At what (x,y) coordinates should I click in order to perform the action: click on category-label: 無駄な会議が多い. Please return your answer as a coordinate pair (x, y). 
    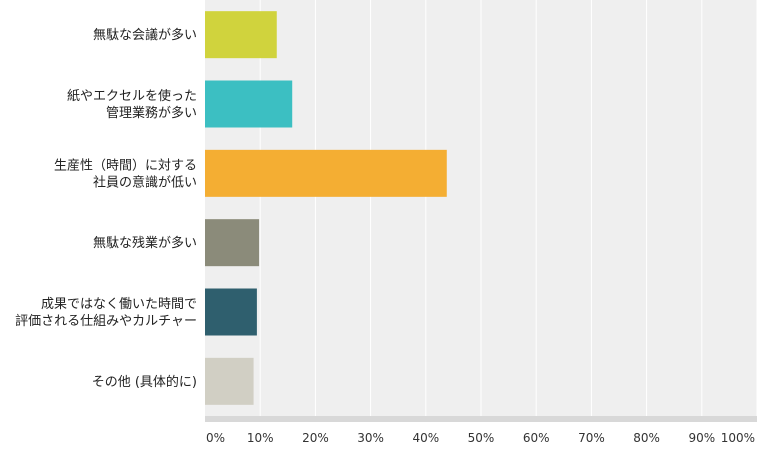
    Looking at the image, I should click on (145, 35).